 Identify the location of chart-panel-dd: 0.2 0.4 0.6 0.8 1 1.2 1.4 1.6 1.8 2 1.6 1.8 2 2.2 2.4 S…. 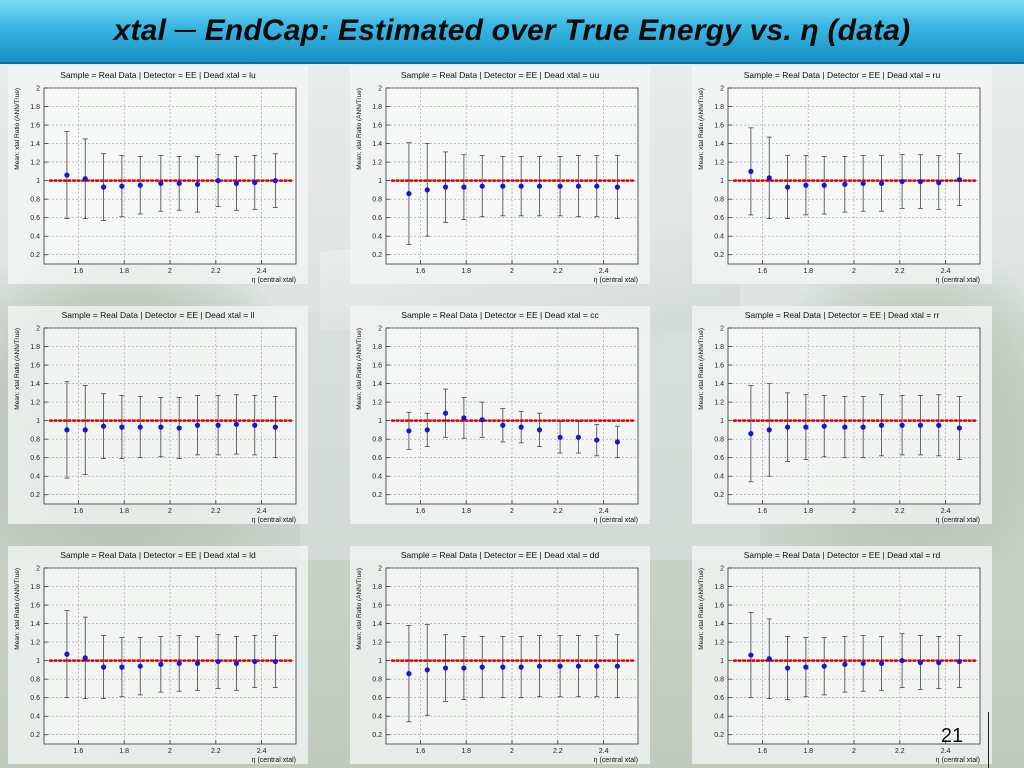
(500, 655).